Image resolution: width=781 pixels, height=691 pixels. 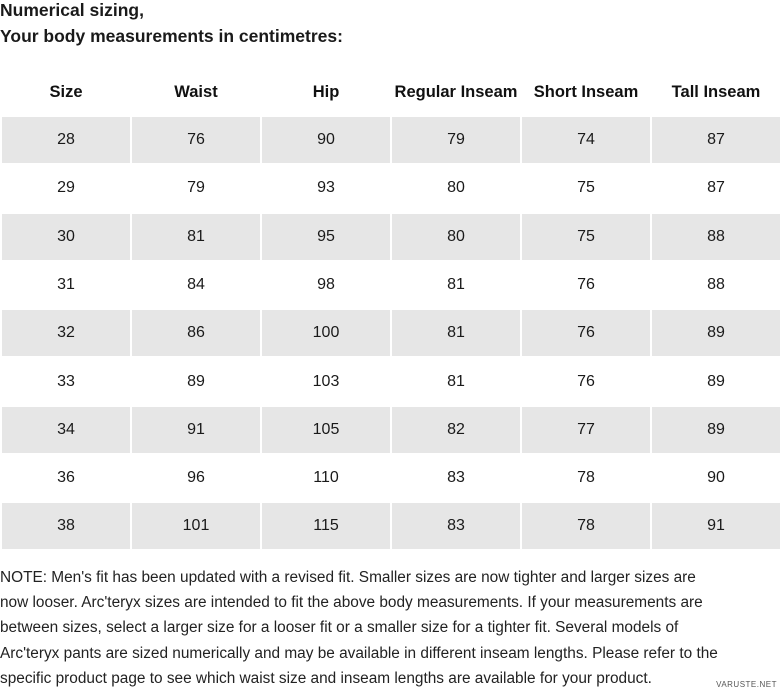 What do you see at coordinates (66, 429) in the screenshot?
I see `table-cell: 34` at bounding box center [66, 429].